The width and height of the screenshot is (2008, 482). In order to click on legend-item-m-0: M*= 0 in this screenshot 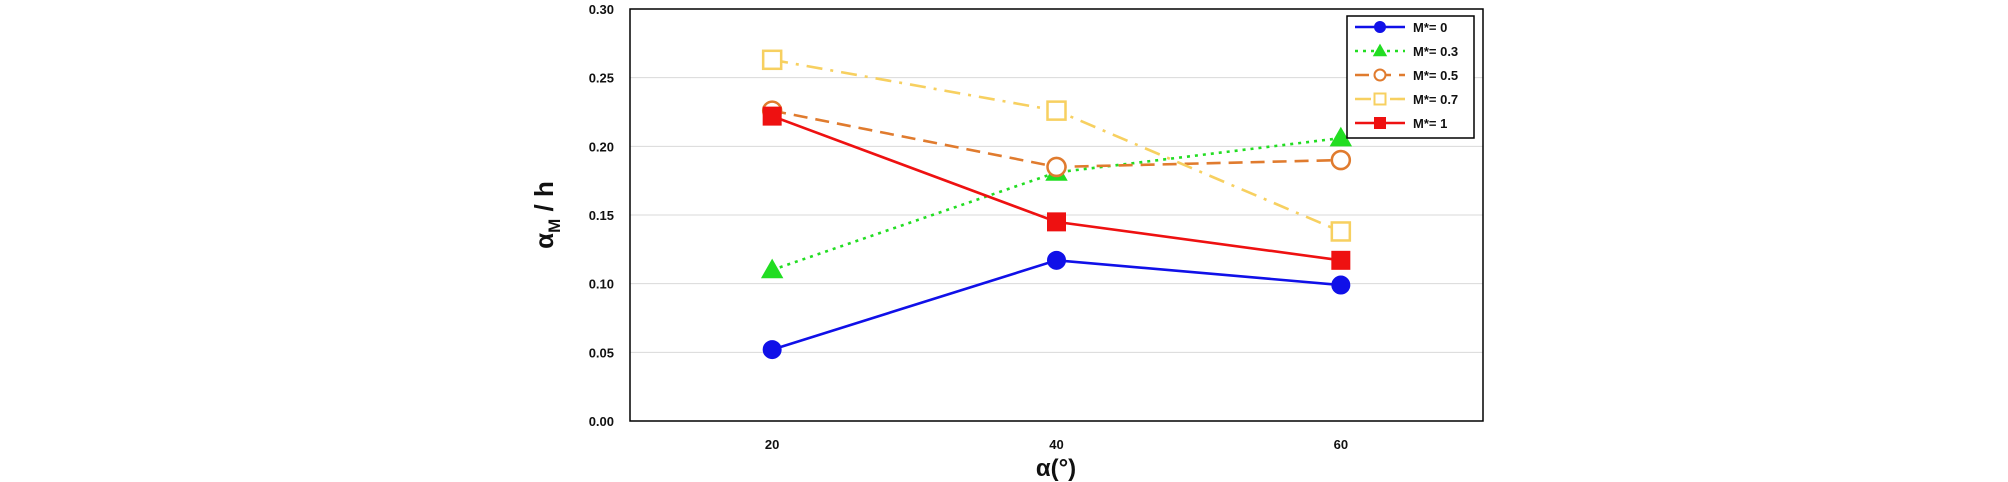, I will do `click(1401, 27)`.